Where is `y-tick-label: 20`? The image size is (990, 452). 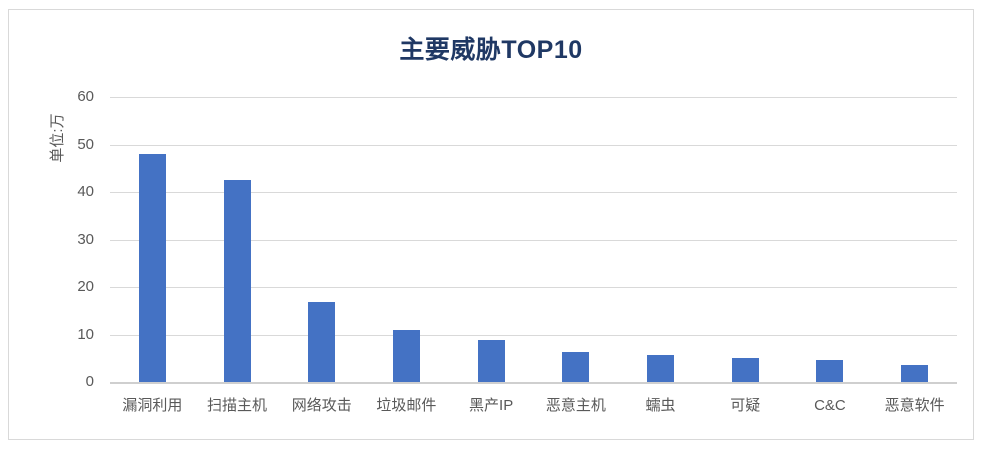 y-tick-label: 20 is located at coordinates (85, 286).